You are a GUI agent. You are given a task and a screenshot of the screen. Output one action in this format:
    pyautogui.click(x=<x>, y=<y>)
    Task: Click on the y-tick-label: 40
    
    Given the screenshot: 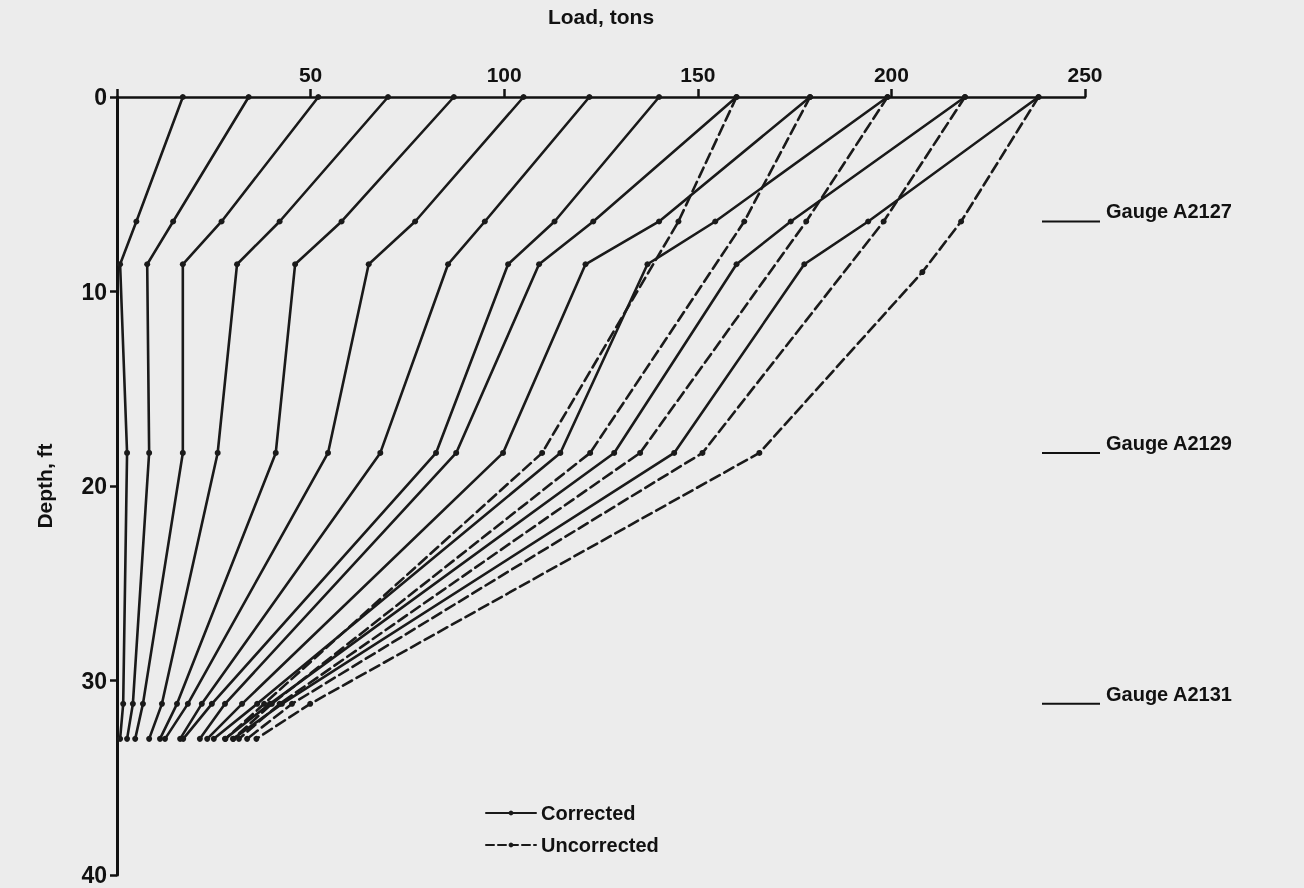 What is the action you would take?
    pyautogui.click(x=94, y=875)
    